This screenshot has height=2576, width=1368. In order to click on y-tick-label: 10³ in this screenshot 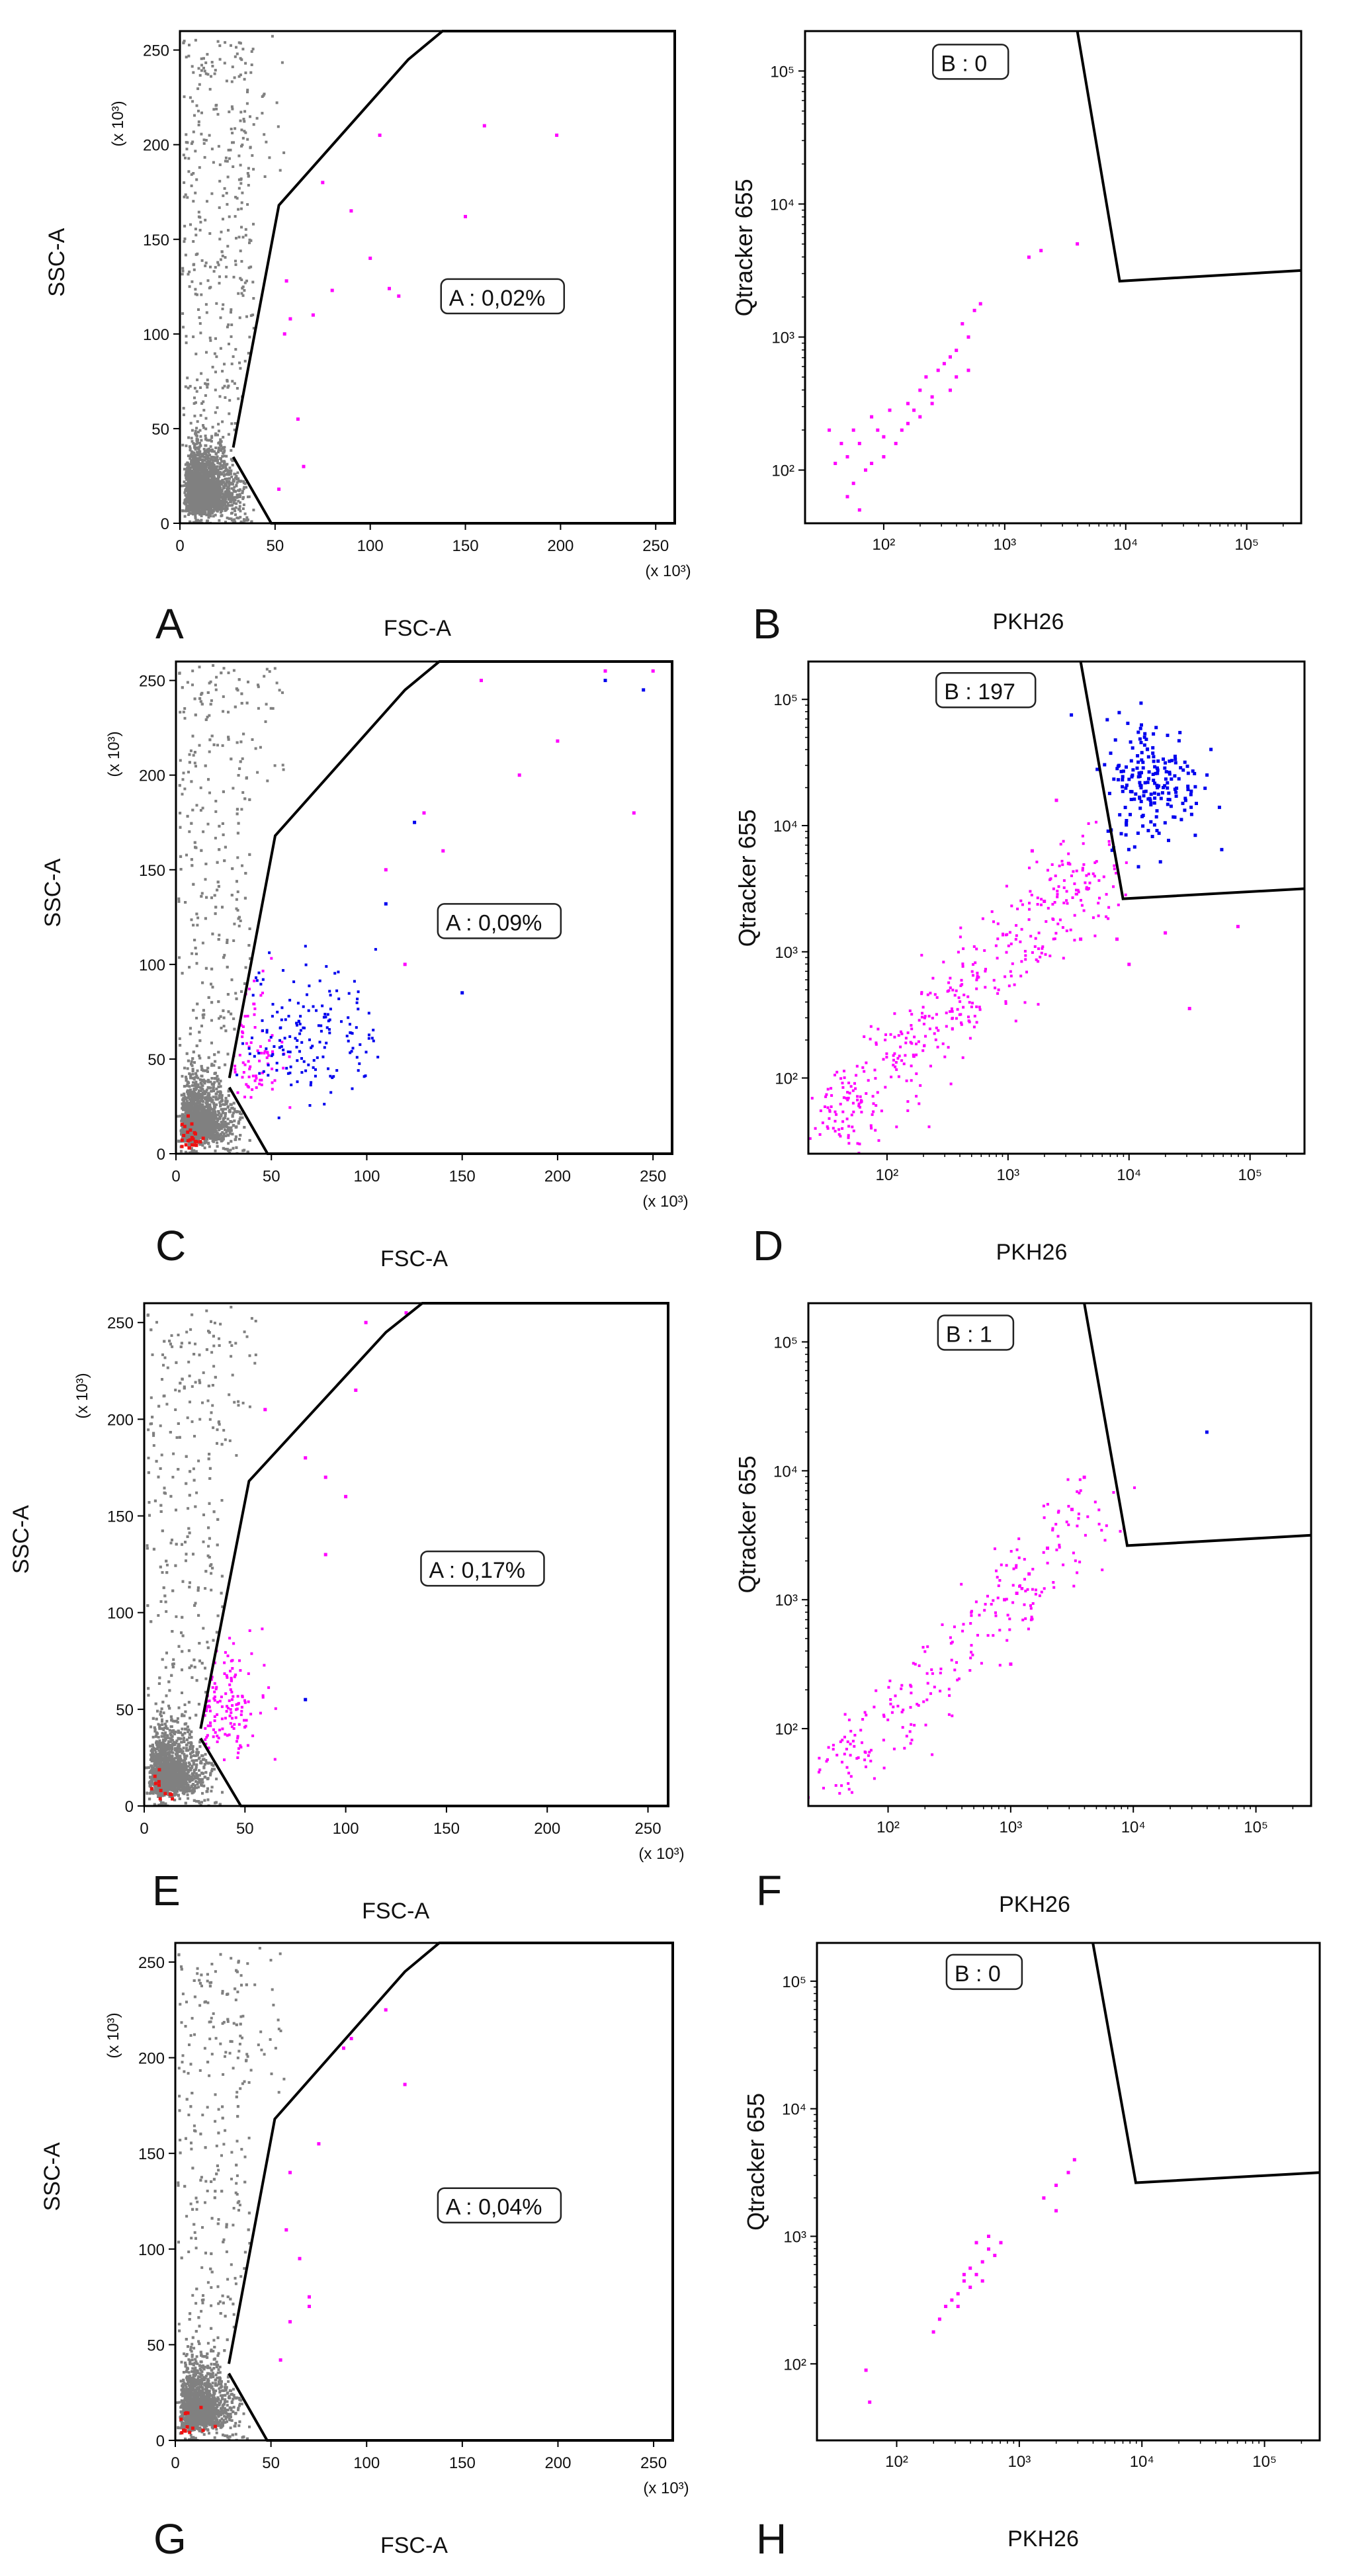, I will do `click(782, 338)`.